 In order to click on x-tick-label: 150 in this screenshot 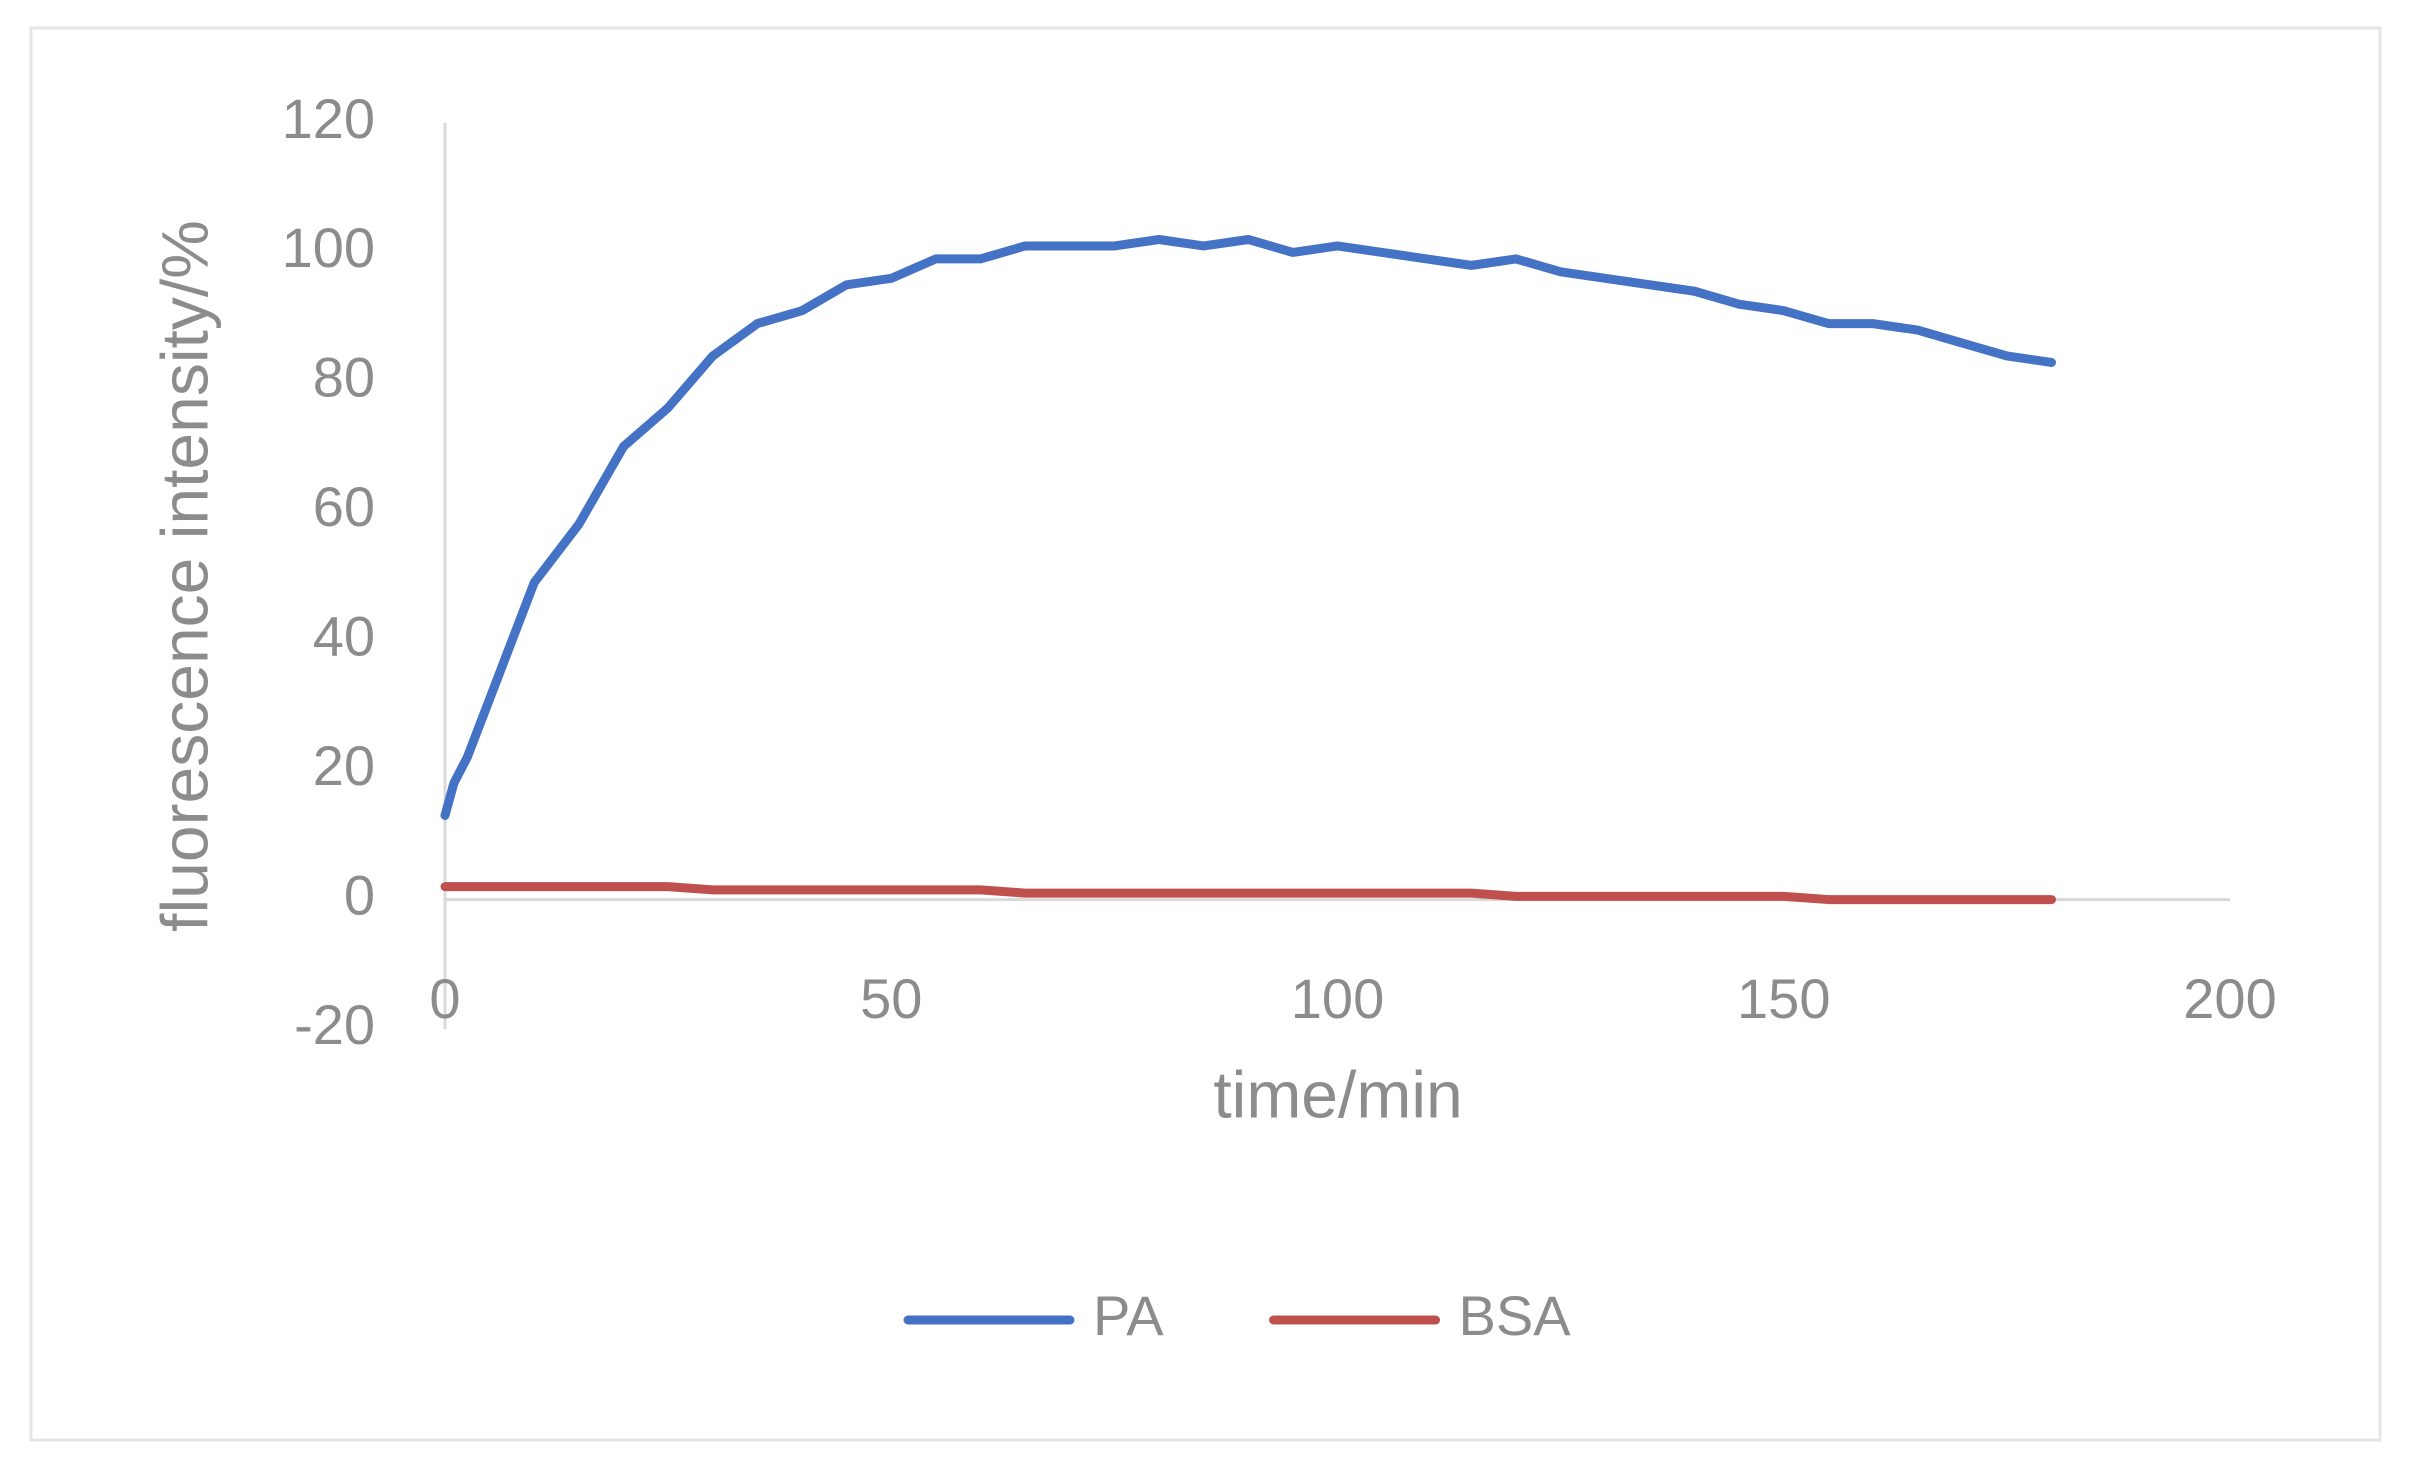, I will do `click(1783, 998)`.